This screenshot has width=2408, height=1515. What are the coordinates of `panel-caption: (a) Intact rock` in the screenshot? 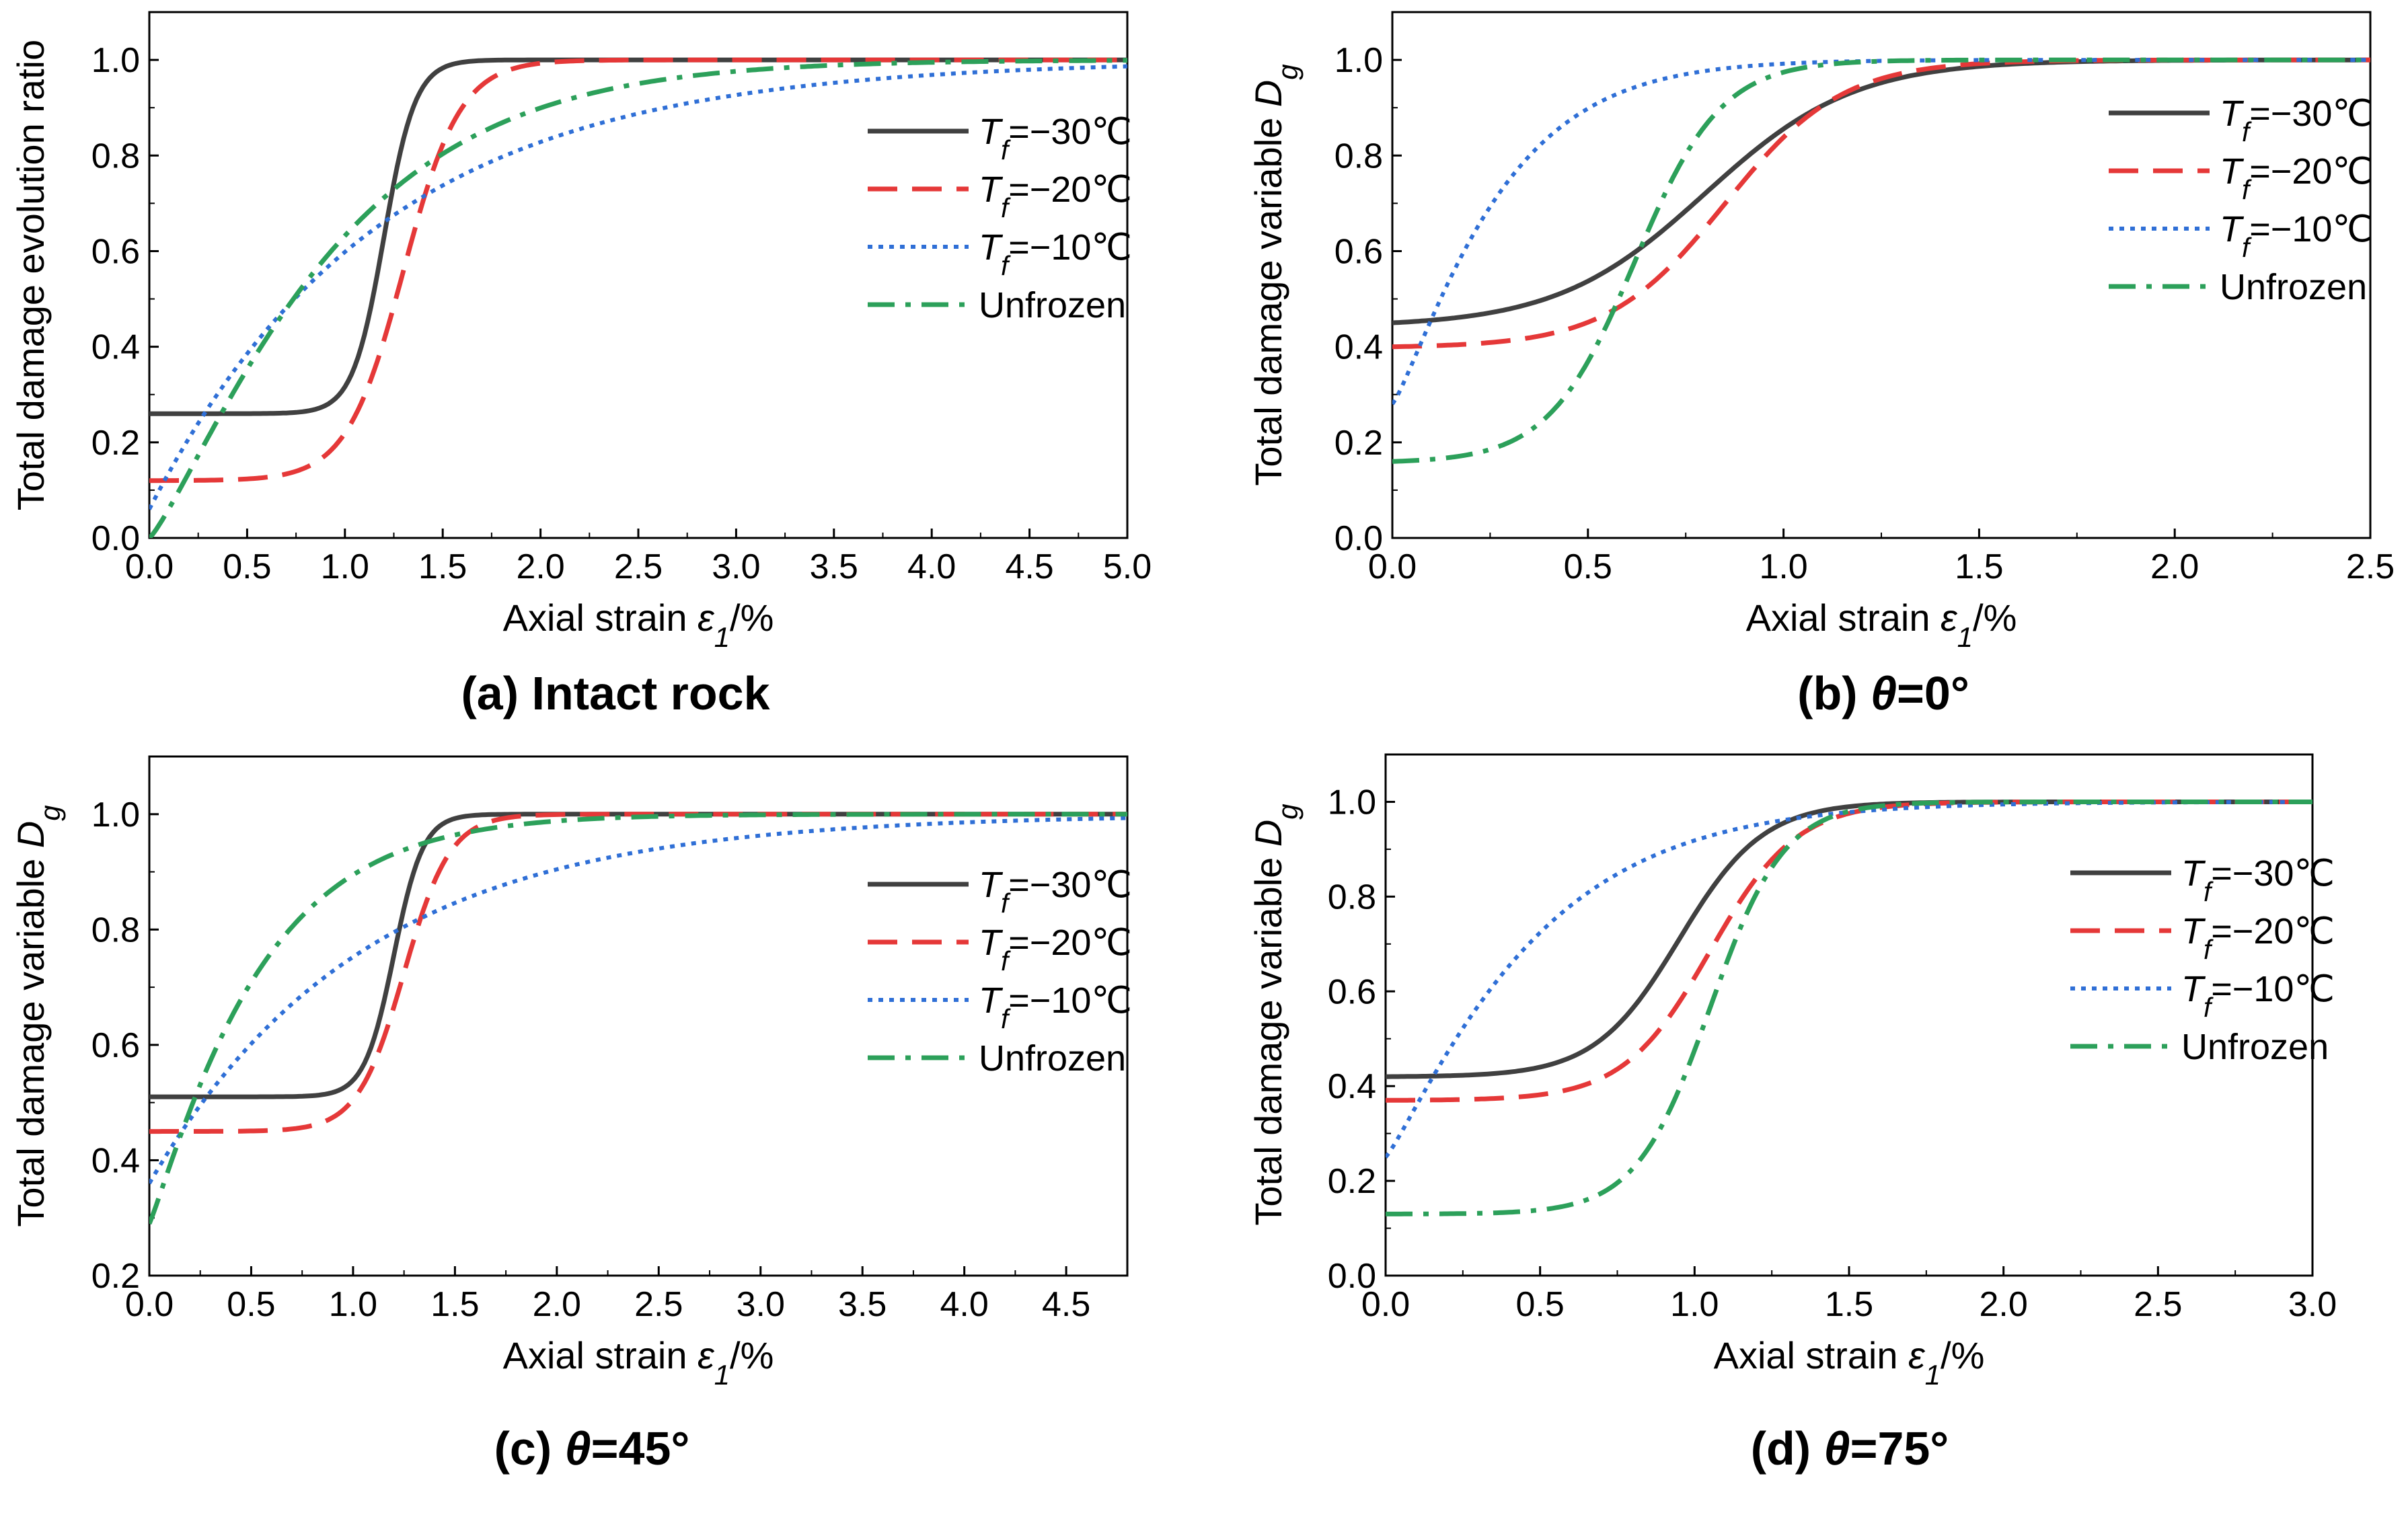 It's located at (615, 693).